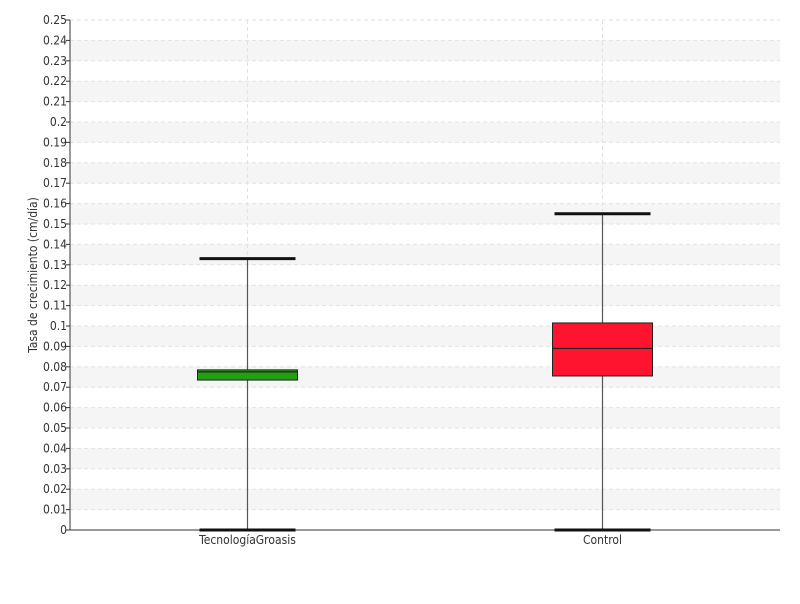 The height and width of the screenshot is (604, 800). What do you see at coordinates (55, 510) in the screenshot?
I see `y-tick-label: 0.01` at bounding box center [55, 510].